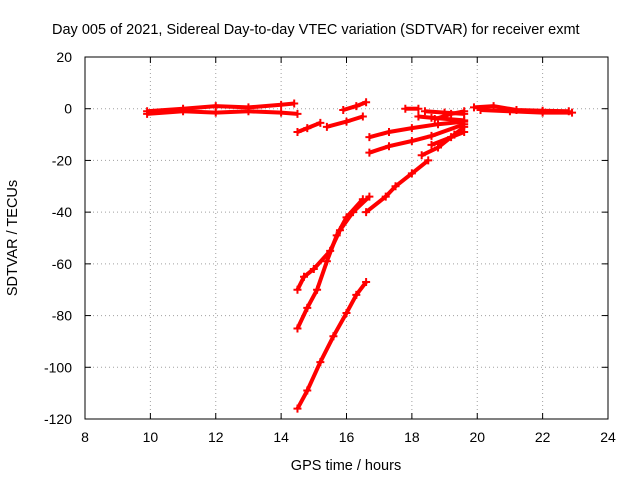 The image size is (640, 480). Describe the element at coordinates (13, 238) in the screenshot. I see `y-axis-label: SDTVAR / TECUs` at that location.